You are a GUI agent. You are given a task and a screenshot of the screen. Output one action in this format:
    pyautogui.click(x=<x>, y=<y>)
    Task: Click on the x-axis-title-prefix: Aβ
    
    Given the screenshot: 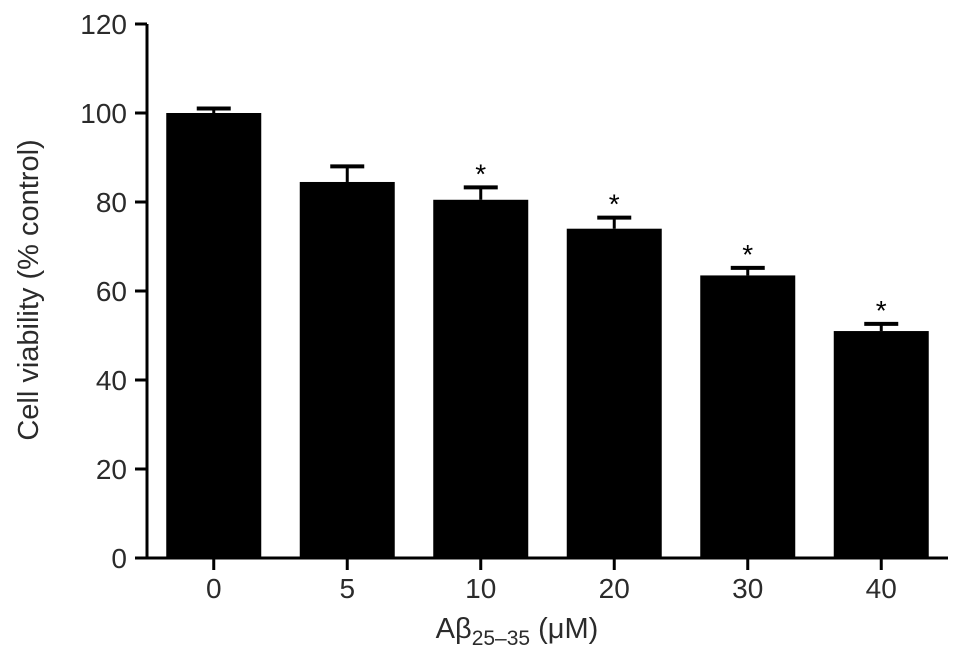 What is the action you would take?
    pyautogui.click(x=454, y=629)
    